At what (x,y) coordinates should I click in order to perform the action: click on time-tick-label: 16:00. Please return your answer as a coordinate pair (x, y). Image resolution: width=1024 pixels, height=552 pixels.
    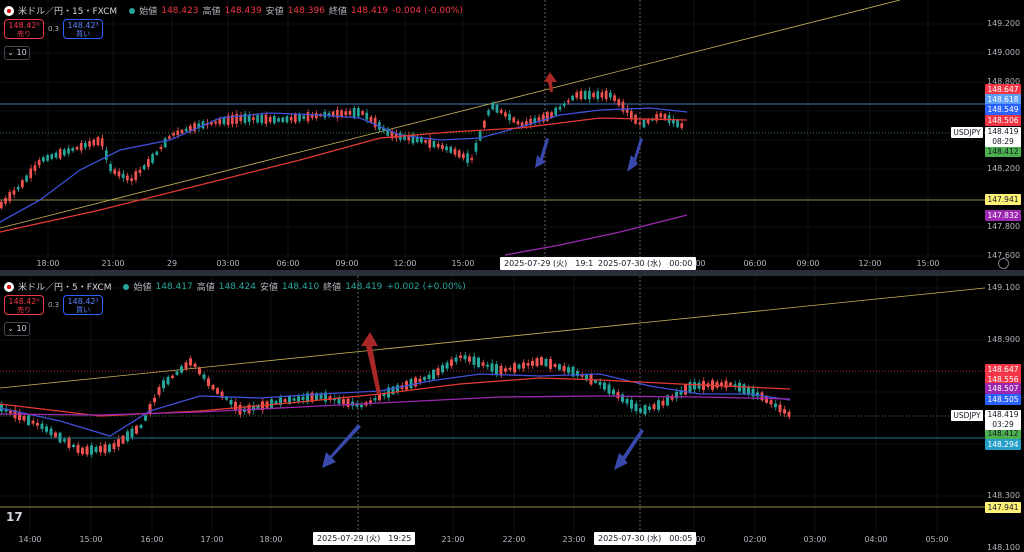
    Looking at the image, I should click on (152, 539).